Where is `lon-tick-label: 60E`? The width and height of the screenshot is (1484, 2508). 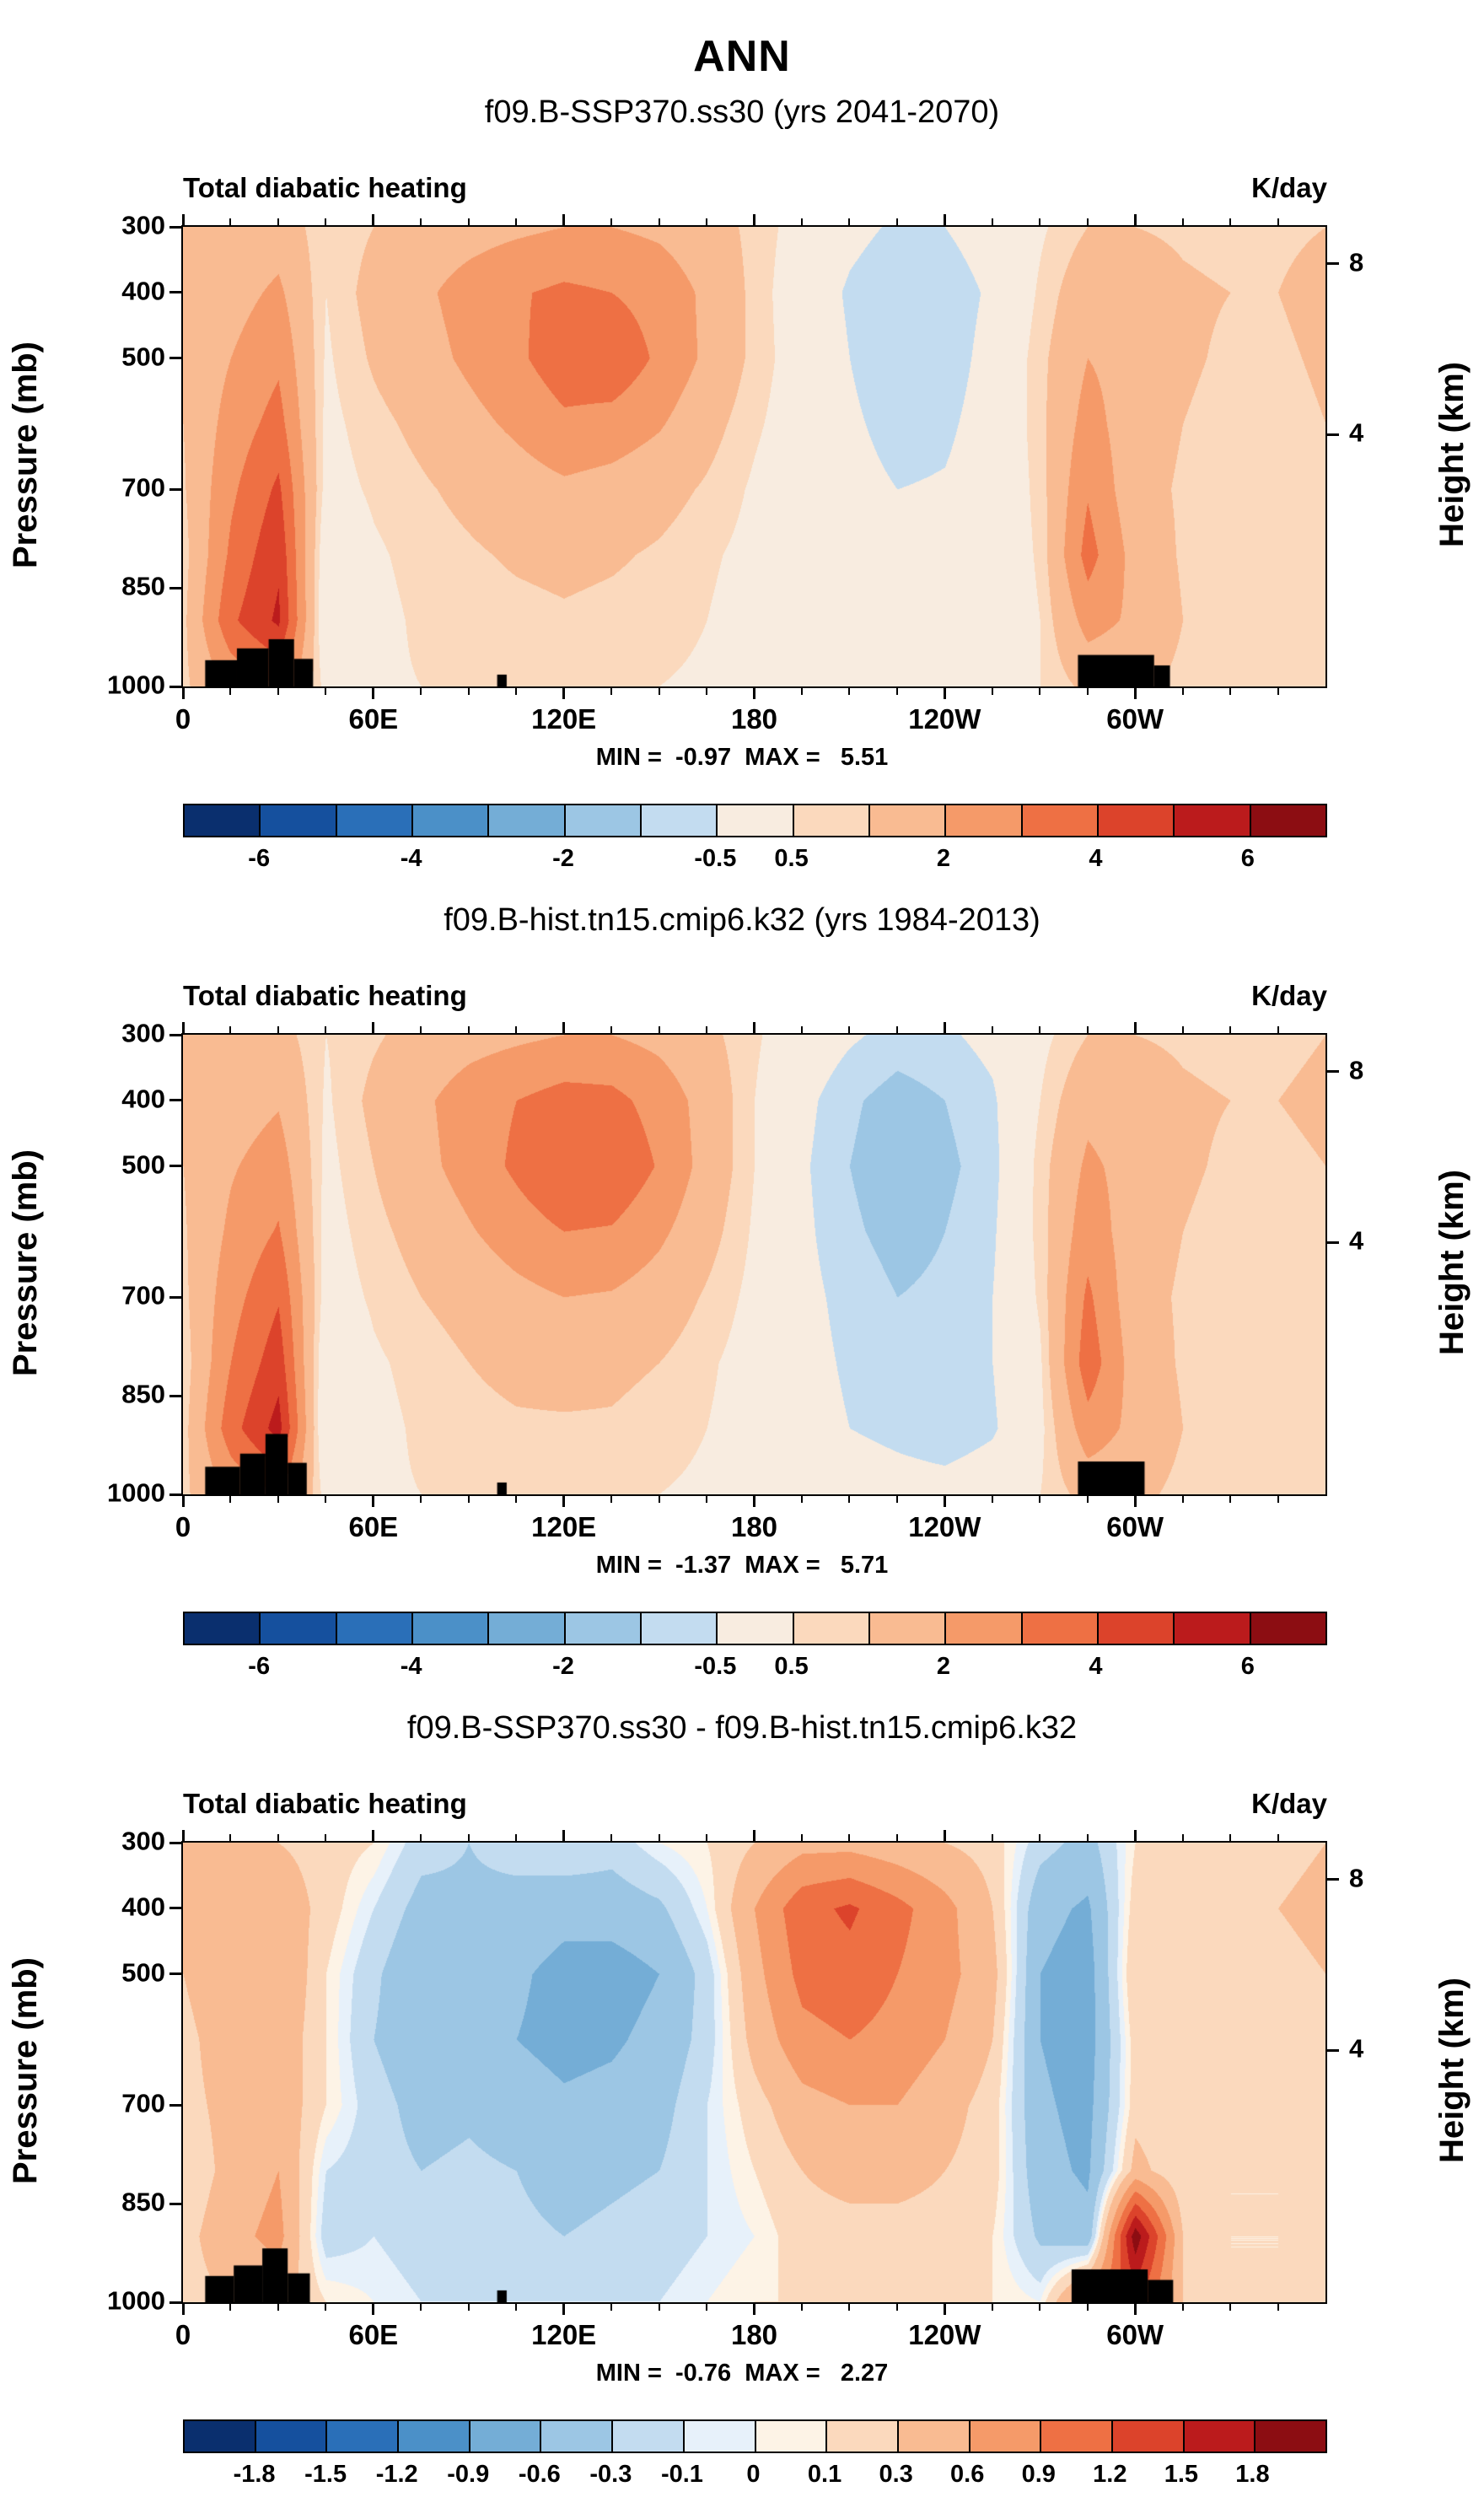
lon-tick-label: 60E is located at coordinates (373, 719).